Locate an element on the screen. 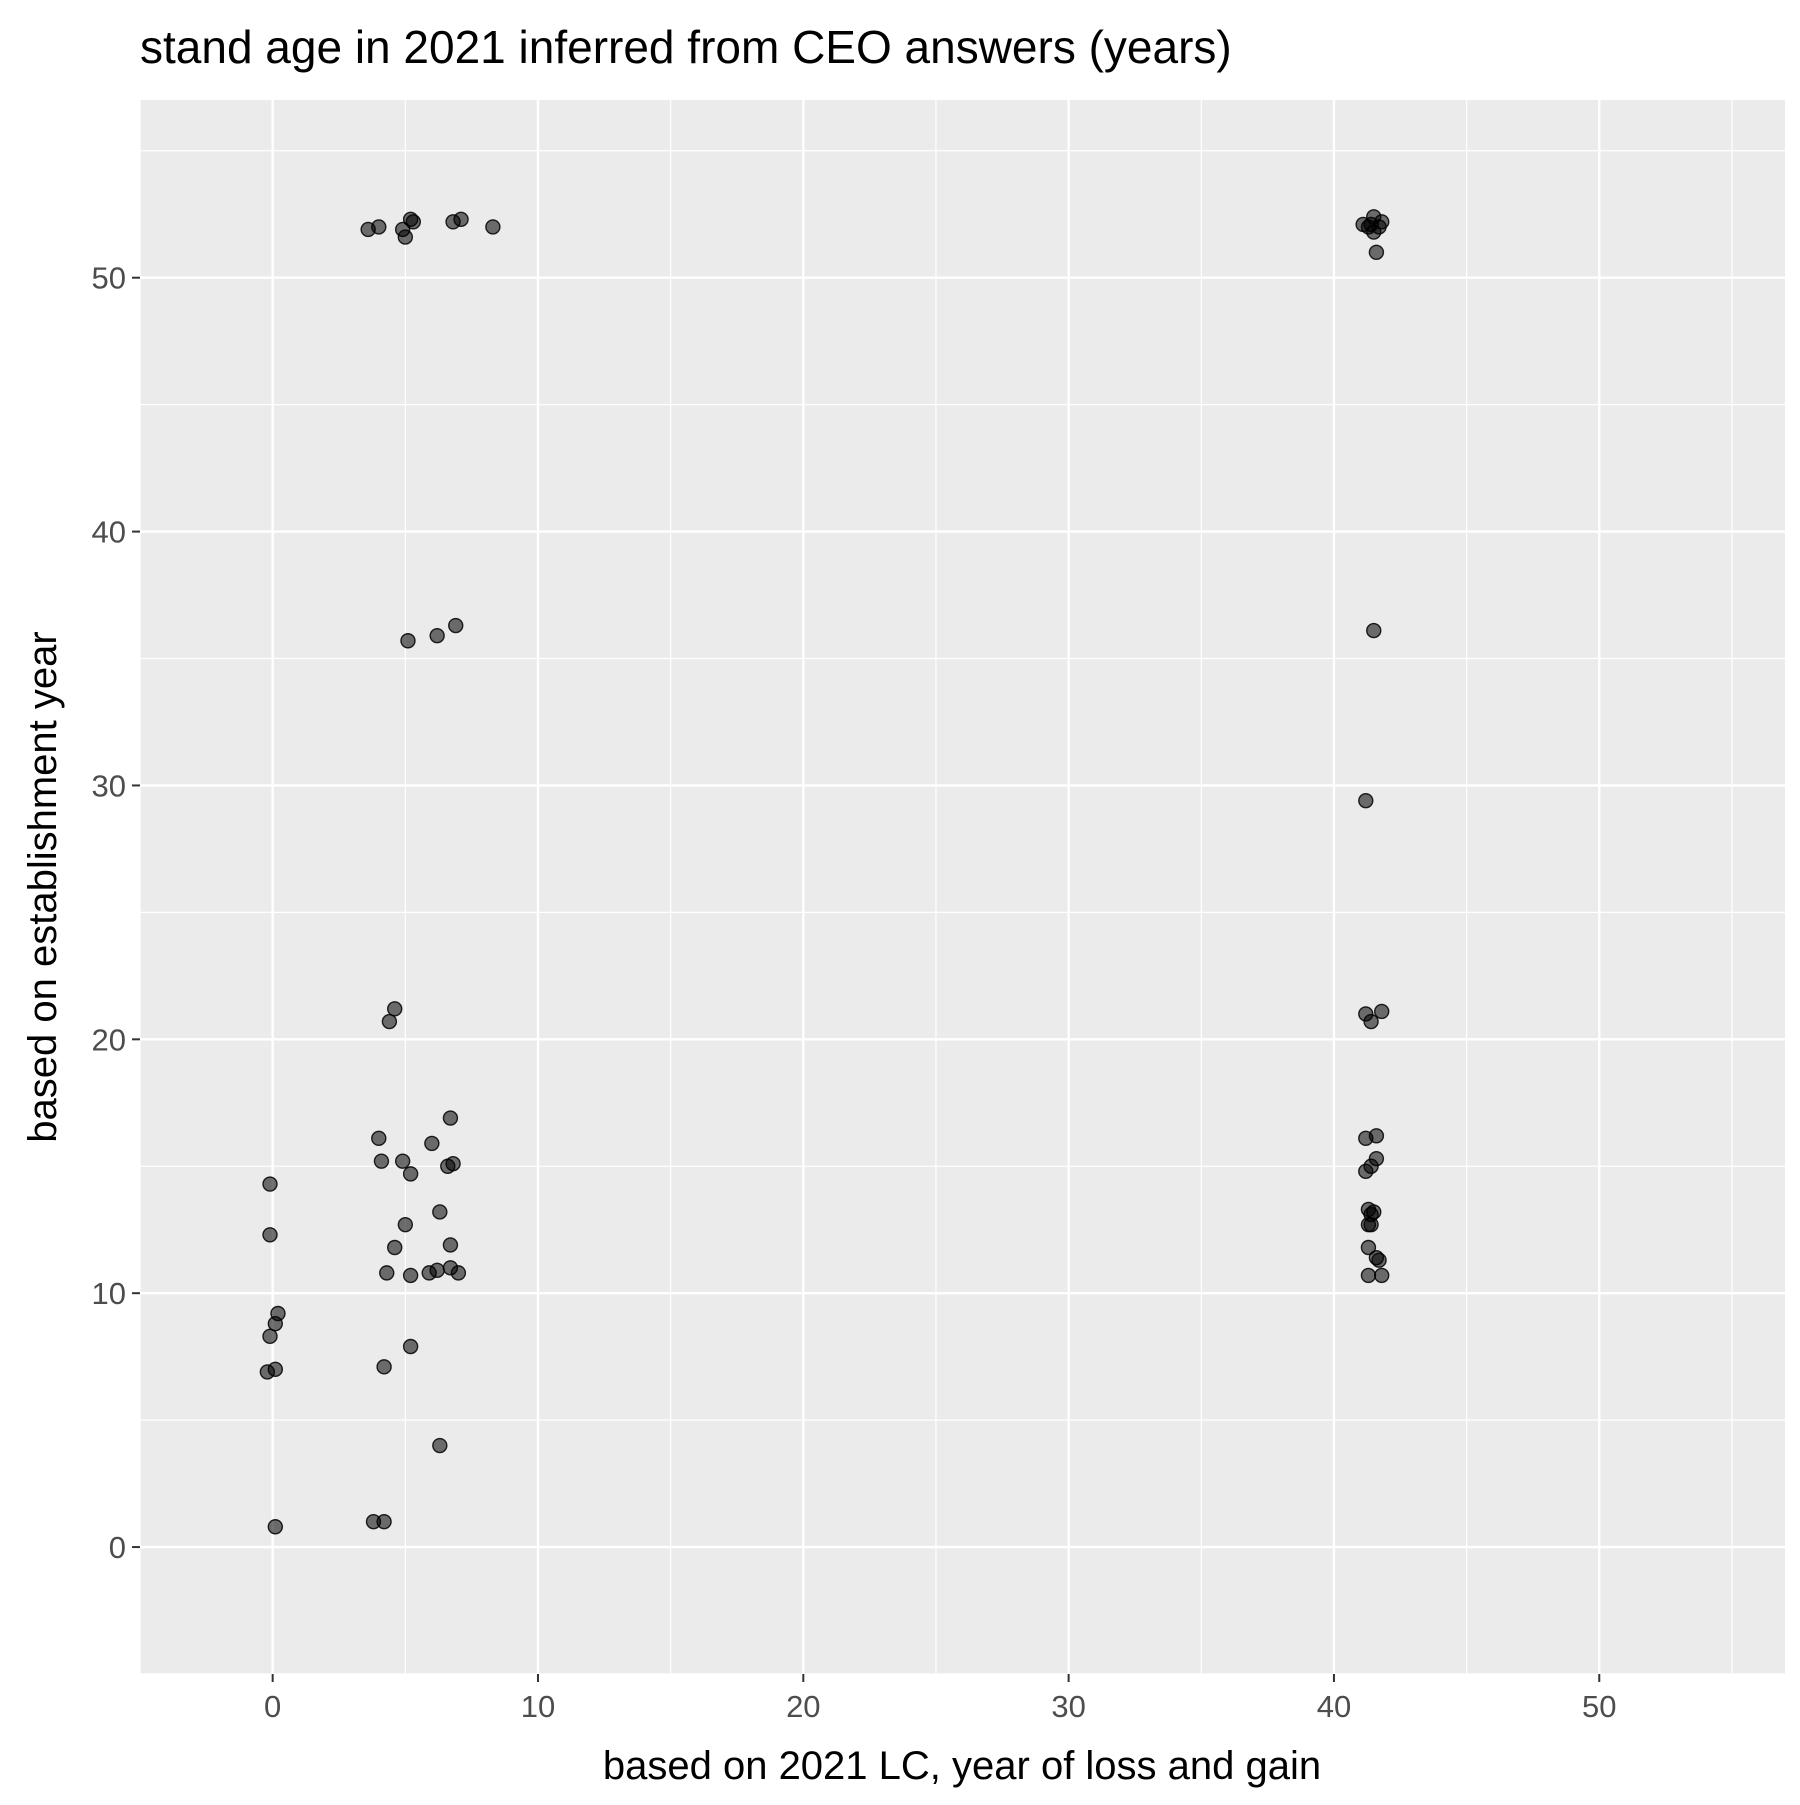  x-tick-label: 40 is located at coordinates (1334, 1706).